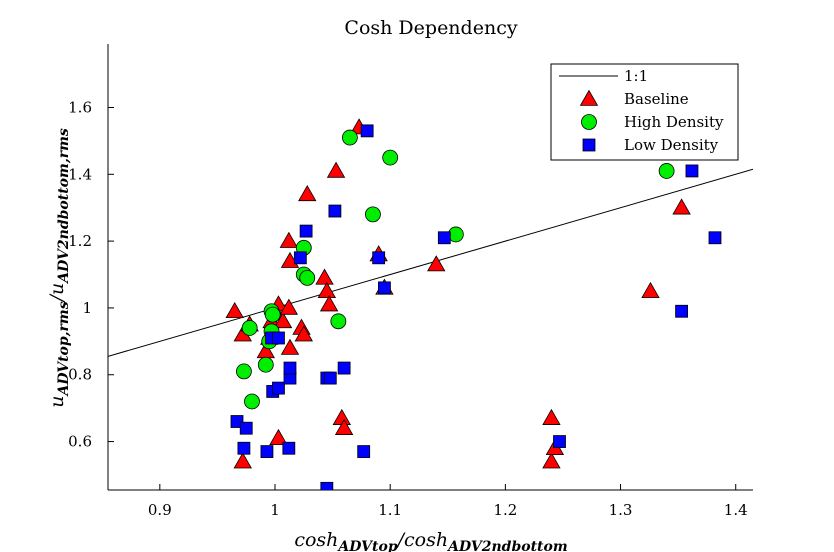  What do you see at coordinates (316, 540) in the screenshot?
I see `axis-label-text: cosh` at bounding box center [316, 540].